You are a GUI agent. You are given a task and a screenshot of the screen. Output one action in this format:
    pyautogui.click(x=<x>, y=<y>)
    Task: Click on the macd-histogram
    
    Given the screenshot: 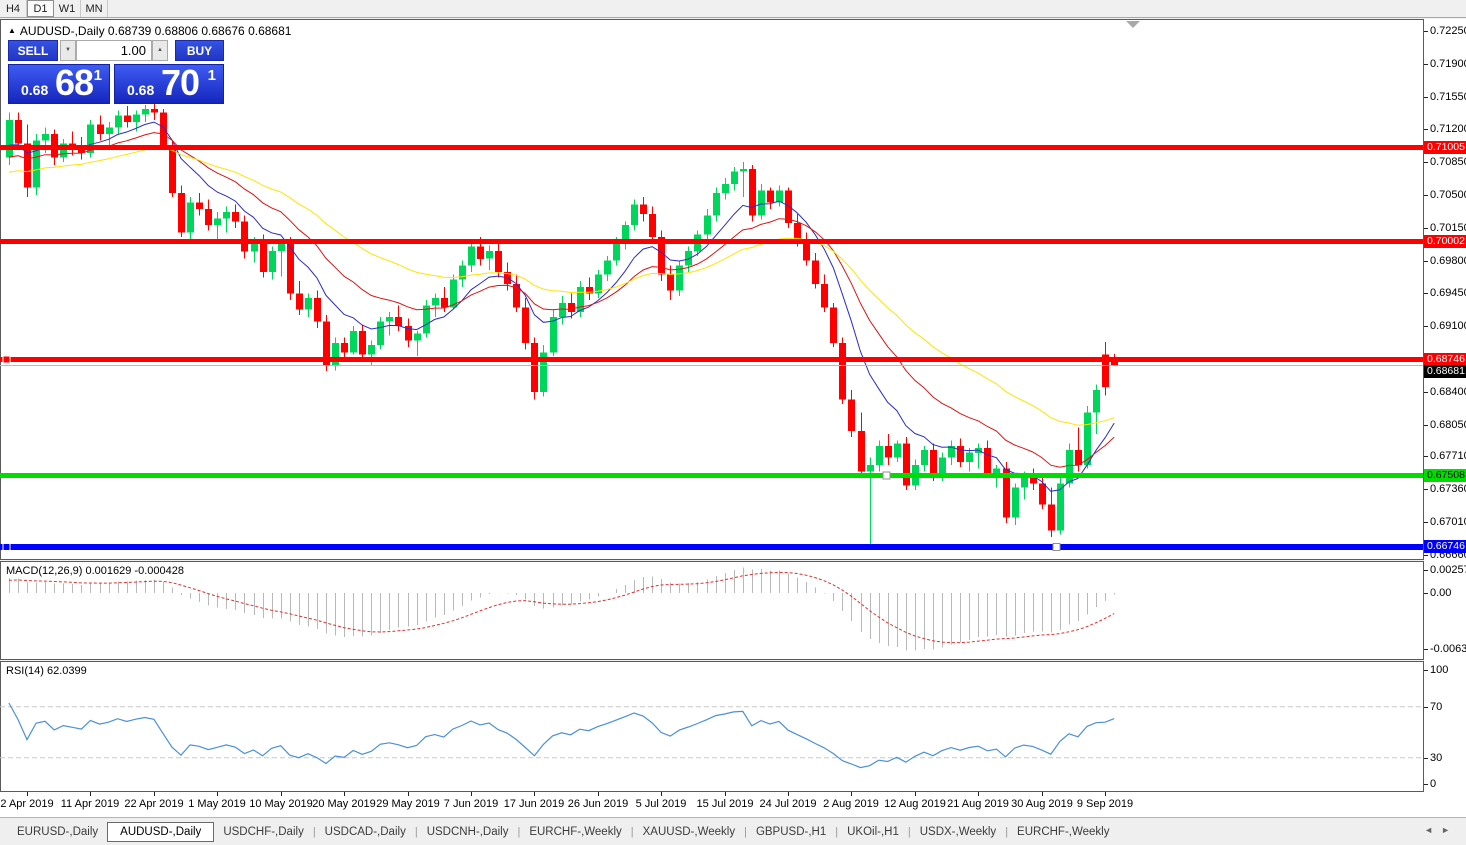 What is the action you would take?
    pyautogui.click(x=562, y=609)
    